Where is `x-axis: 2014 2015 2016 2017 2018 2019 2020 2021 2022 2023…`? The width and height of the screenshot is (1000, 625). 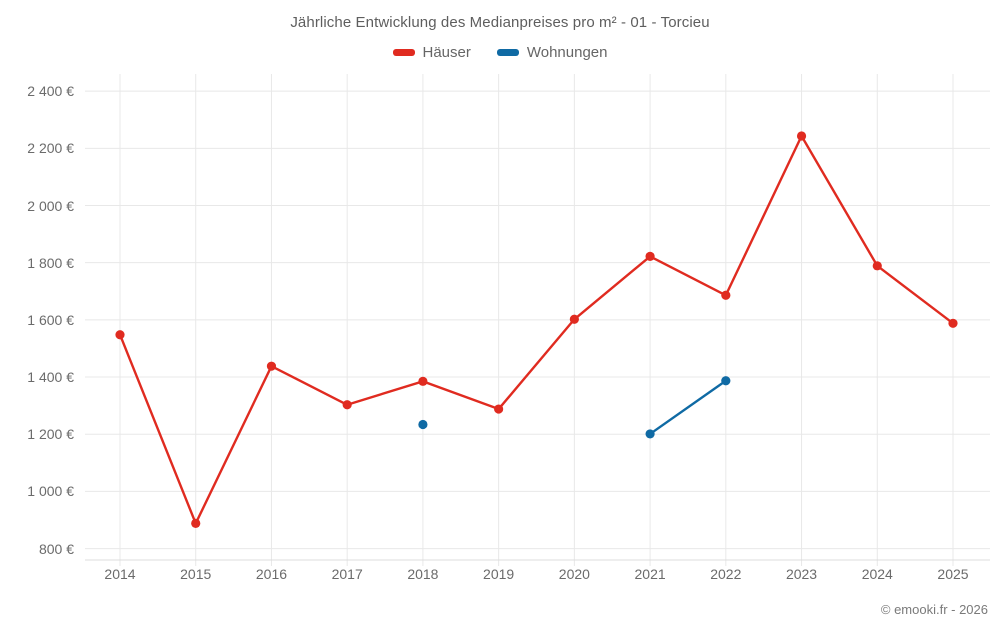
x-axis: 2014 2015 2016 2017 2018 2019 2020 2021 2022 2023… is located at coordinates (537, 577).